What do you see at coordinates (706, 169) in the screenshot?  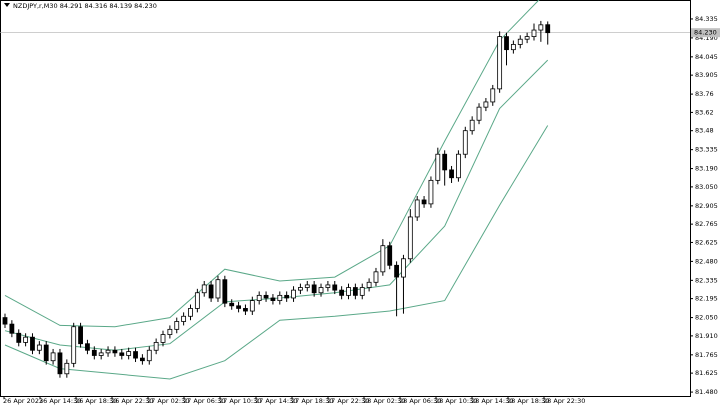 I see `y-tick-label: 83.190` at bounding box center [706, 169].